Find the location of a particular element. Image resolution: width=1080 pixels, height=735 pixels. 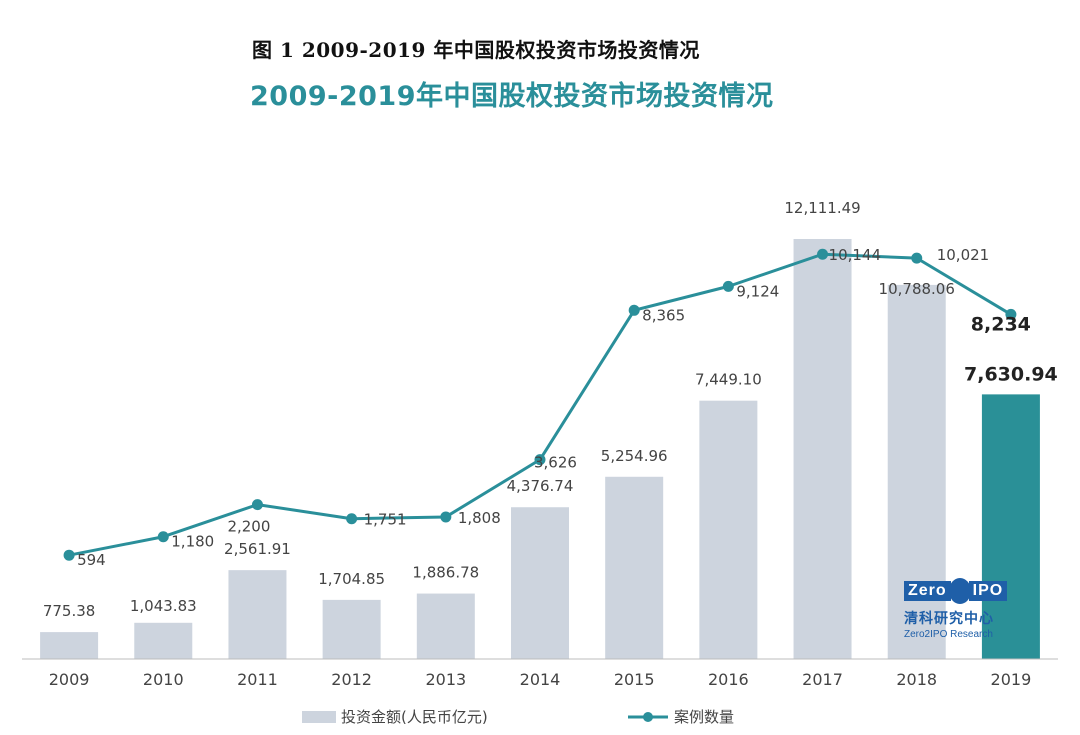

x-tick-label-2009: 2009 is located at coordinates (69, 679).